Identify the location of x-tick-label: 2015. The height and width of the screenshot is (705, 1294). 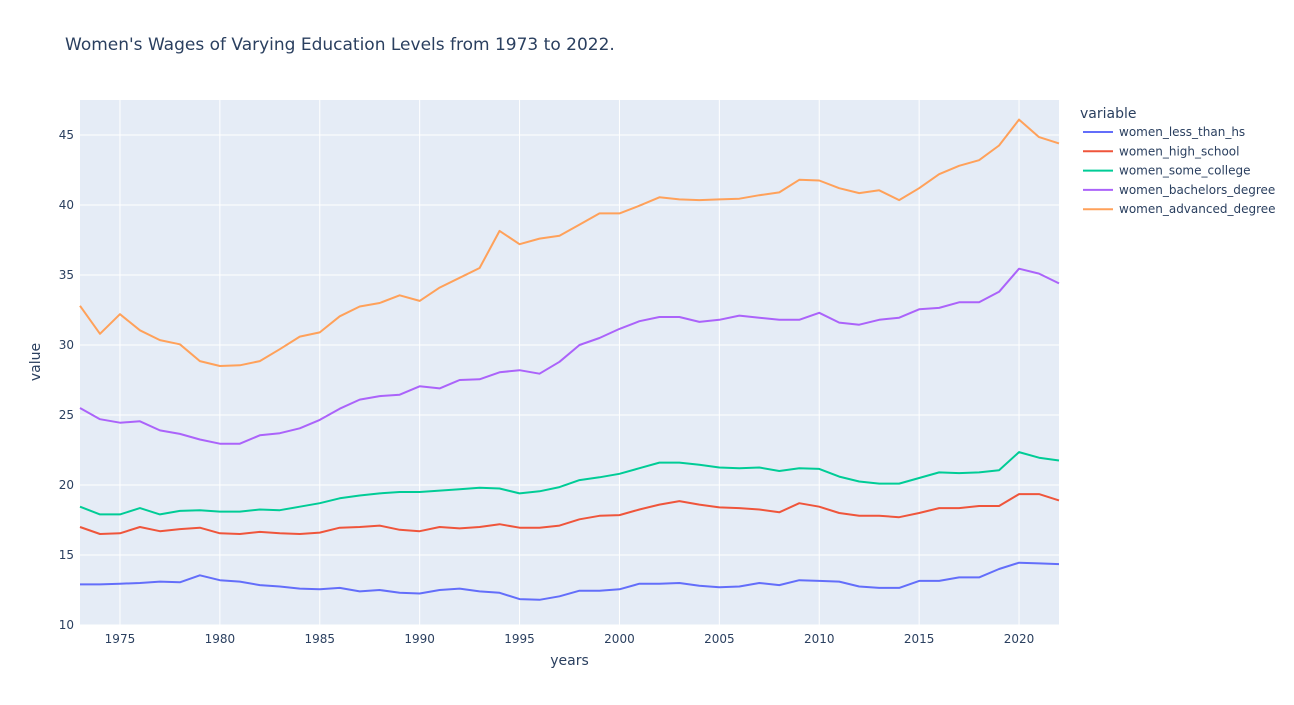
(919, 639).